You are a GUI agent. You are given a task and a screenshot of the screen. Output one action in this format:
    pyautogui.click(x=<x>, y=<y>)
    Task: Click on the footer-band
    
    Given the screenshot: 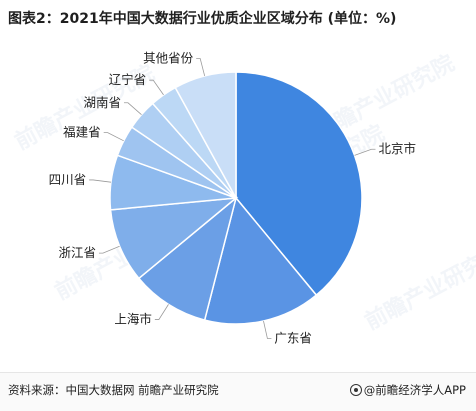 What is the action you would take?
    pyautogui.click(x=238, y=392)
    